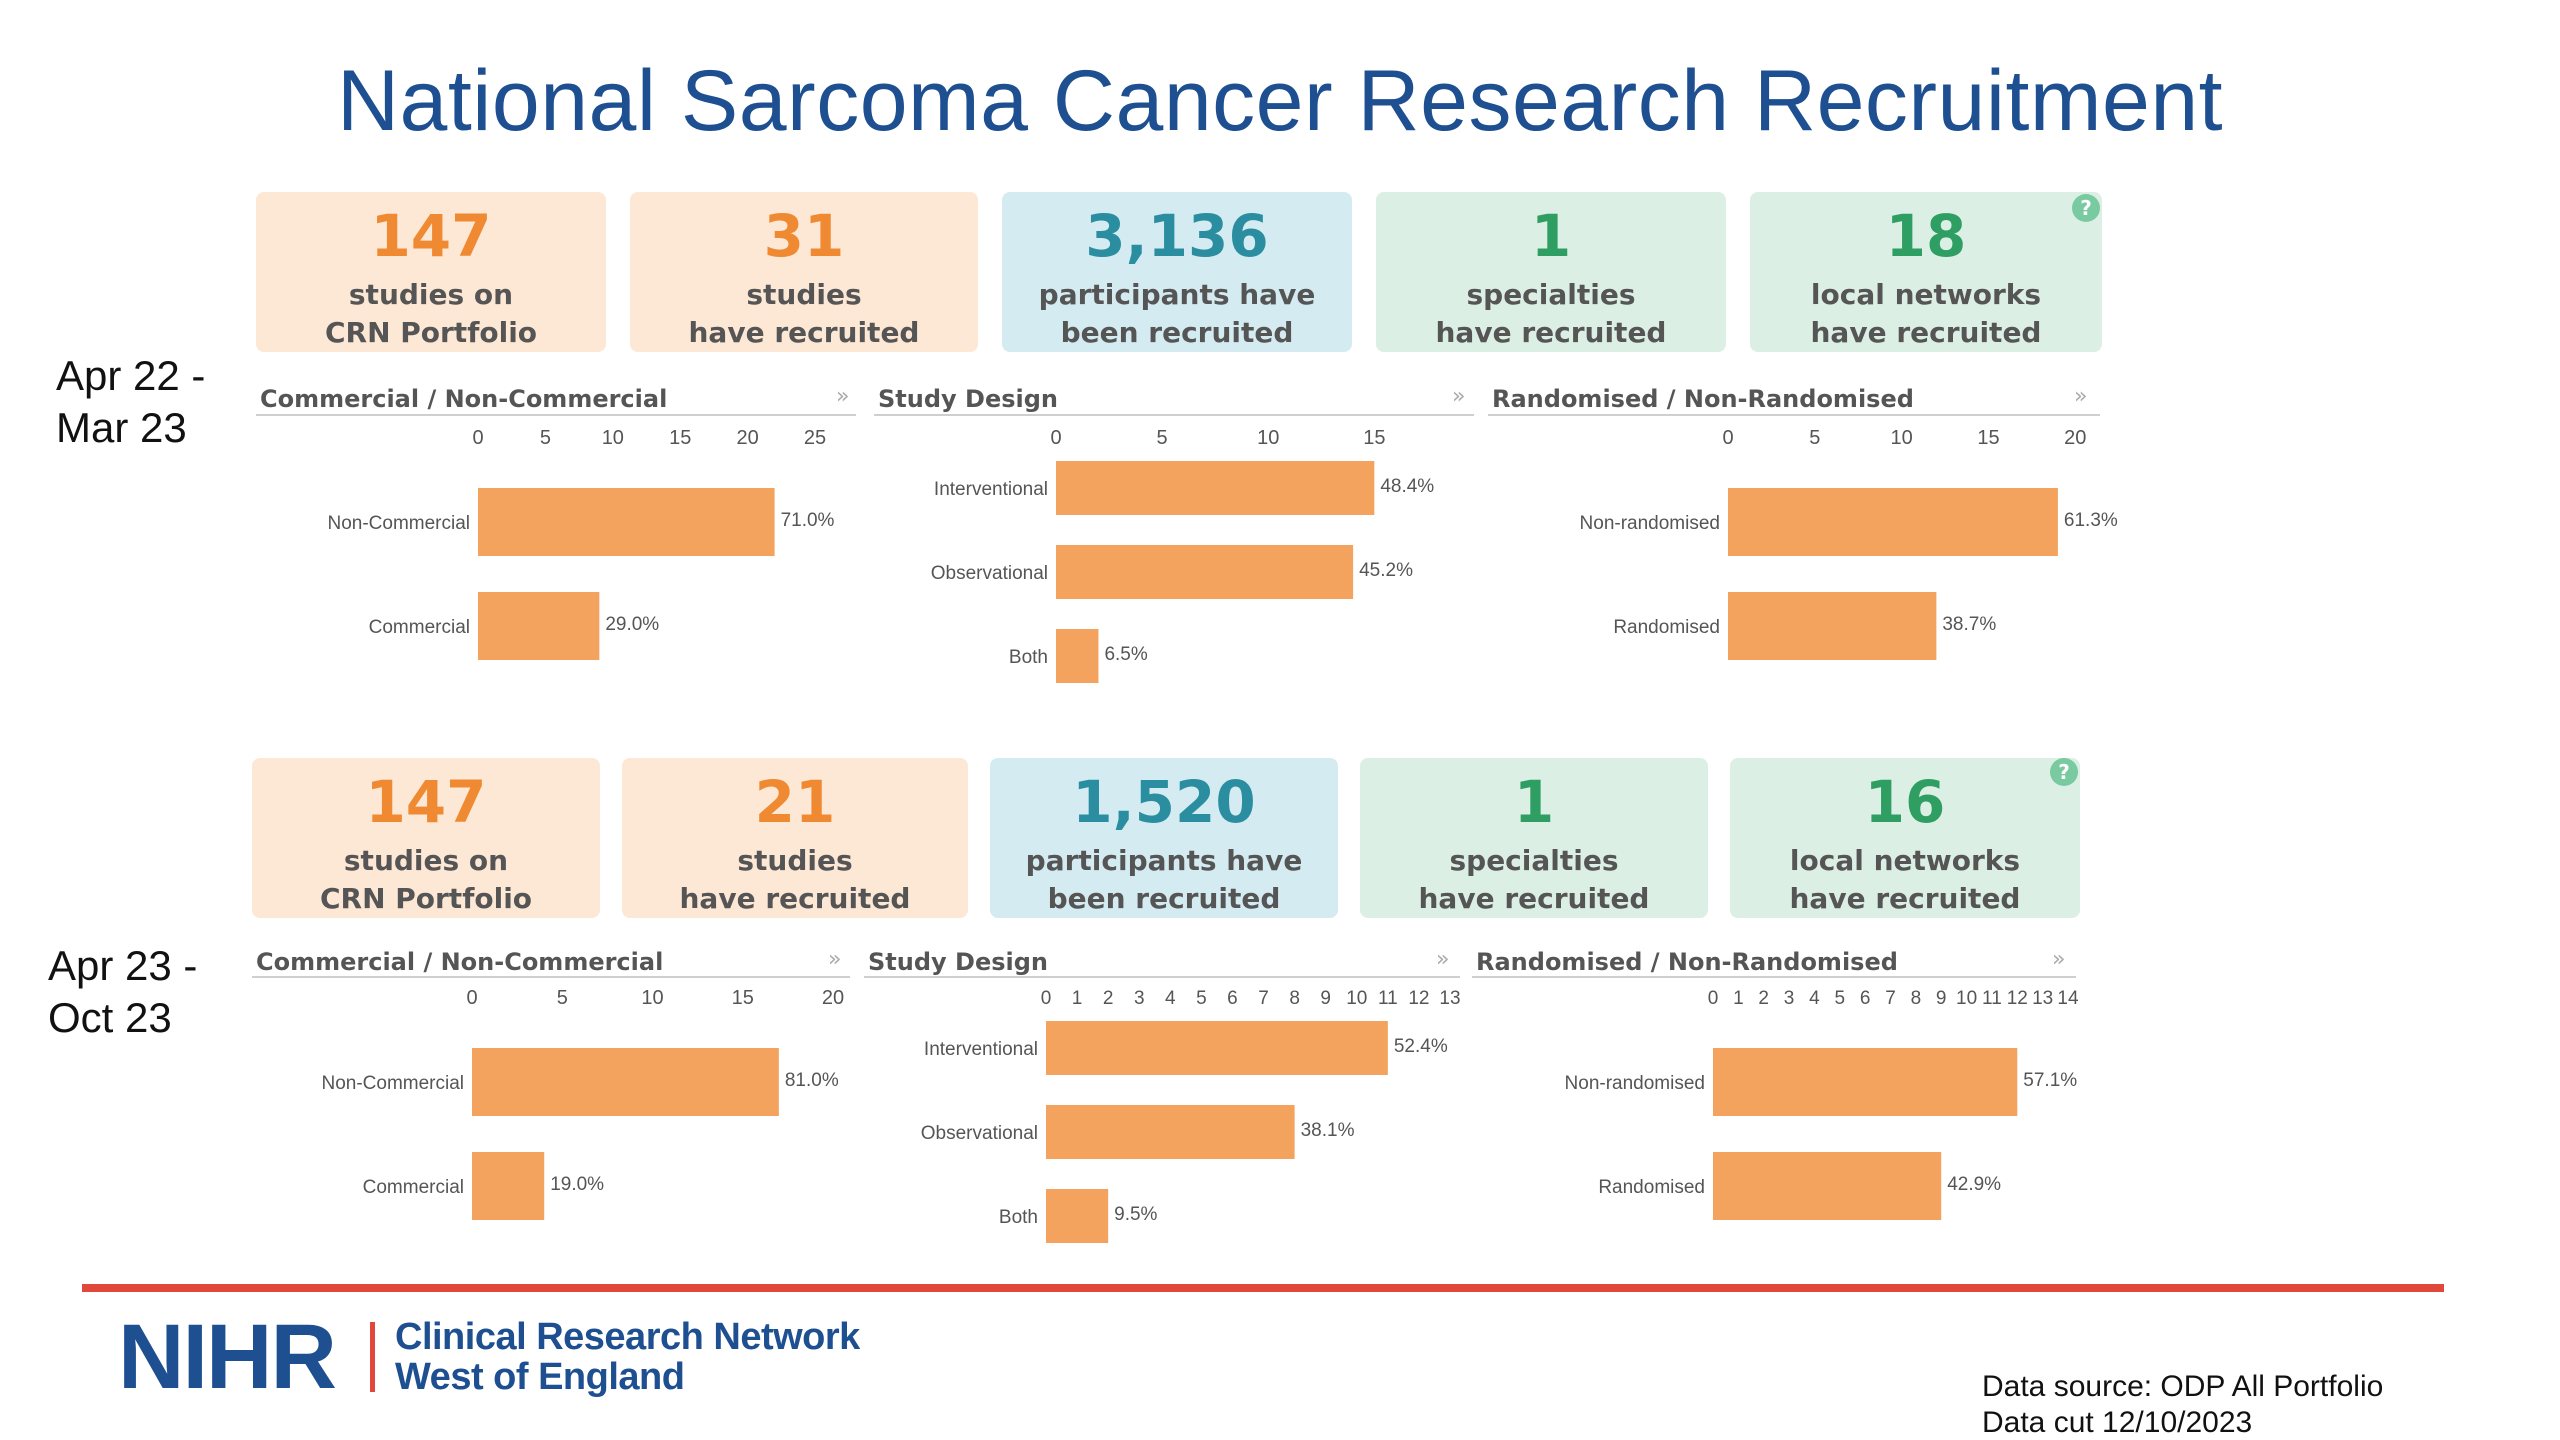  Describe the element at coordinates (1905, 838) in the screenshot. I see `kpi-local-networks-recruited: 16 local networks have recruited` at that location.